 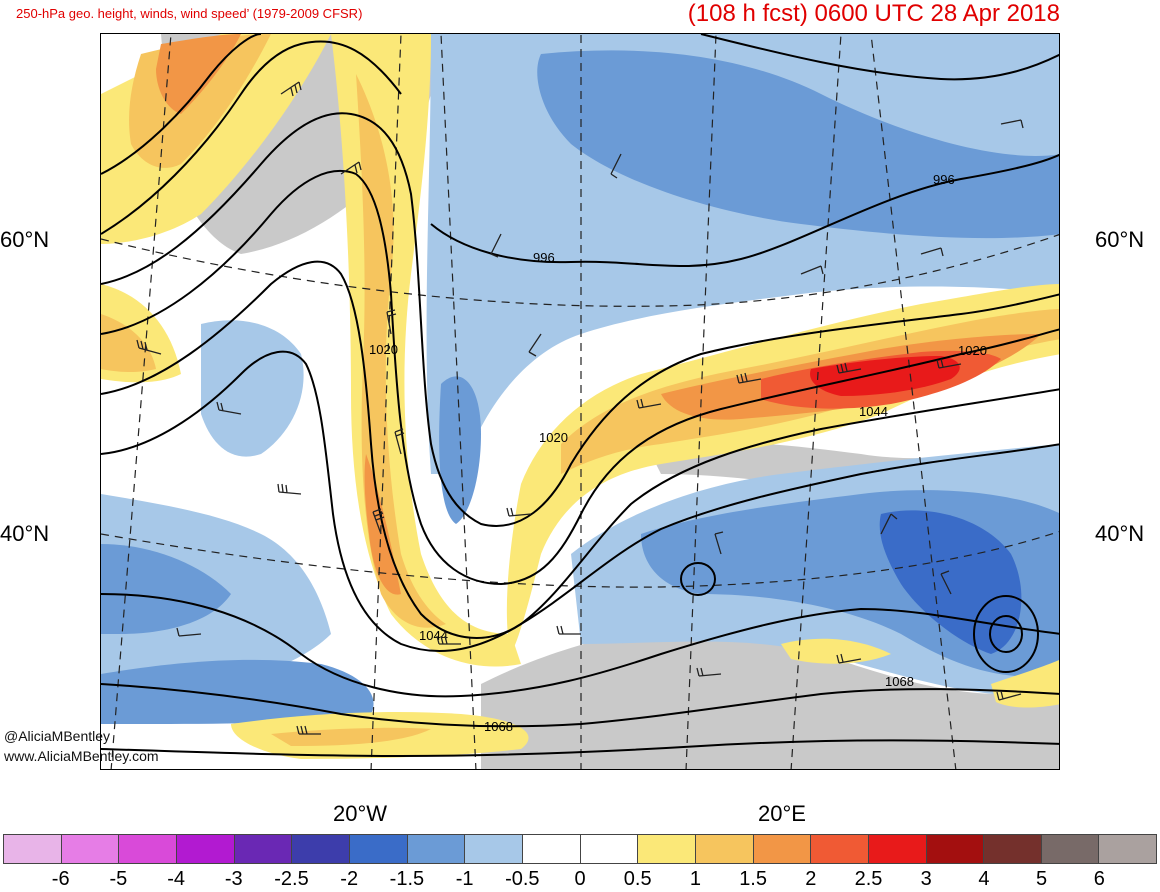 I want to click on colorbar-label: -2.5, so click(x=291, y=879).